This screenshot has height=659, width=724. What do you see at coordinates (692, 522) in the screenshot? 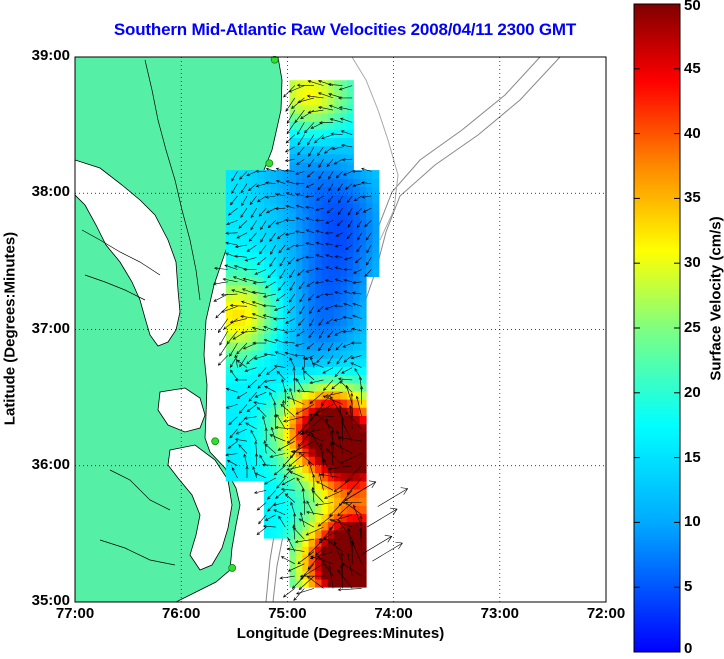
I see `colorbar-tick-label: 10` at bounding box center [692, 522].